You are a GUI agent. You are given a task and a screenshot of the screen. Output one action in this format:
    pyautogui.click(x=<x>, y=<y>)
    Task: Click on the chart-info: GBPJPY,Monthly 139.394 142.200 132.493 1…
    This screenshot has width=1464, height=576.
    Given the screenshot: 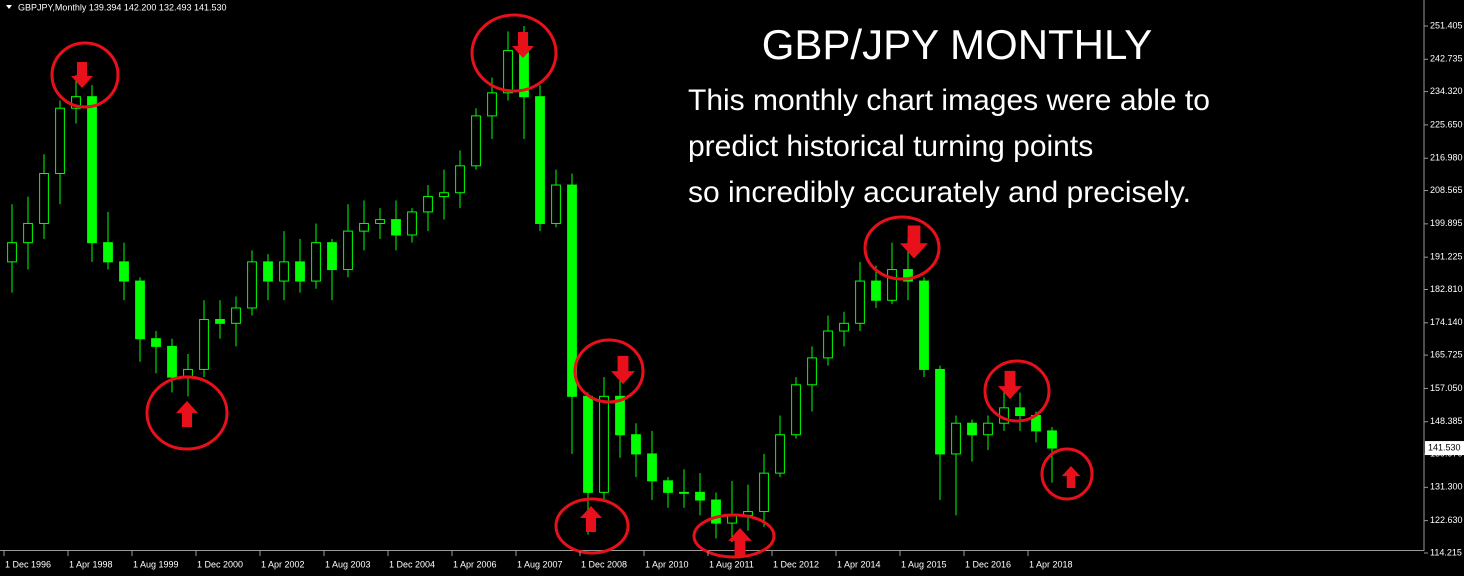 What is the action you would take?
    pyautogui.click(x=122, y=7)
    